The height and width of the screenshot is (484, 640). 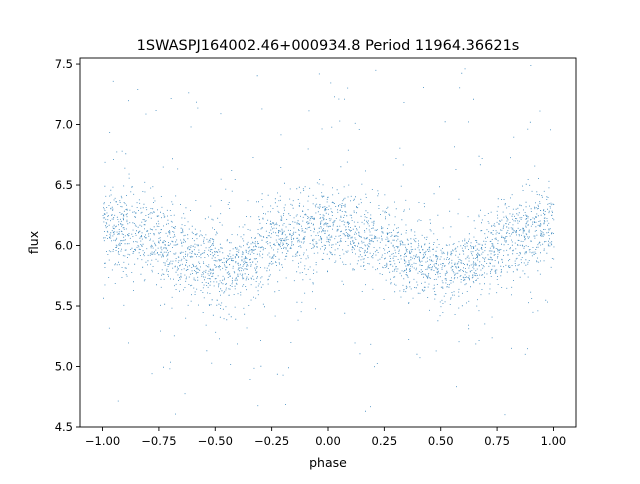 I want to click on y-tick-label: 5.0, so click(x=64, y=367).